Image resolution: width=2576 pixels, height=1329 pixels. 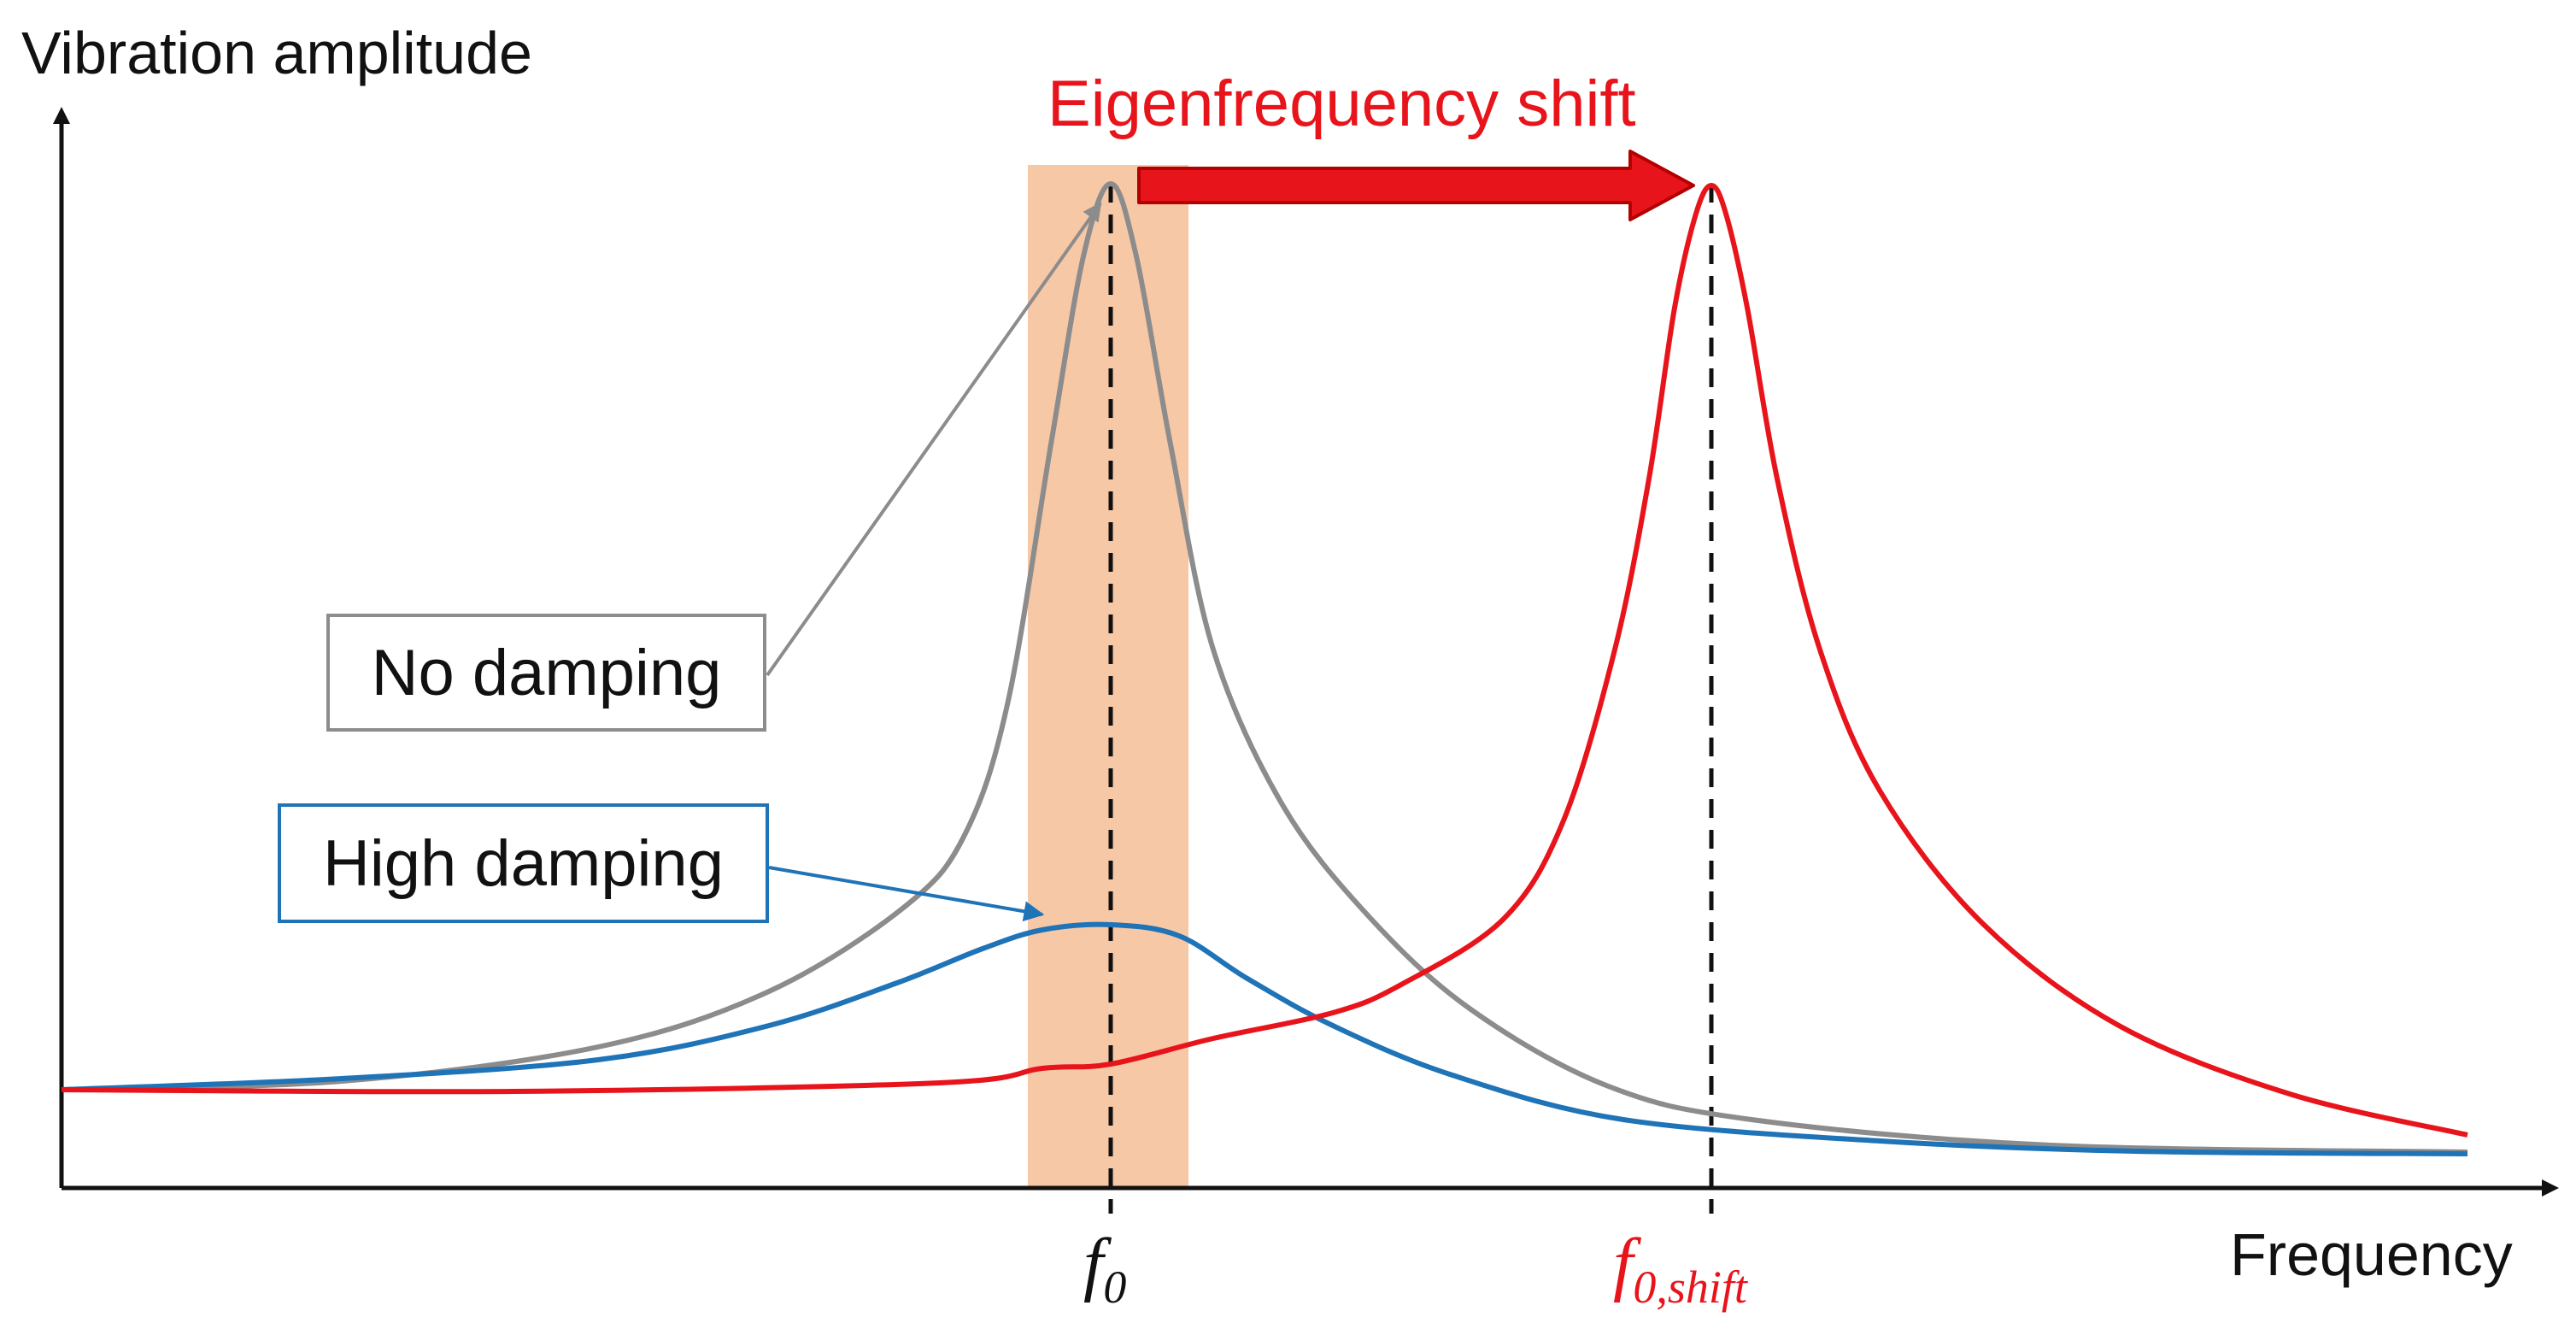 I want to click on f0-shift-tick-label: f0,shift, so click(x=1680, y=1268).